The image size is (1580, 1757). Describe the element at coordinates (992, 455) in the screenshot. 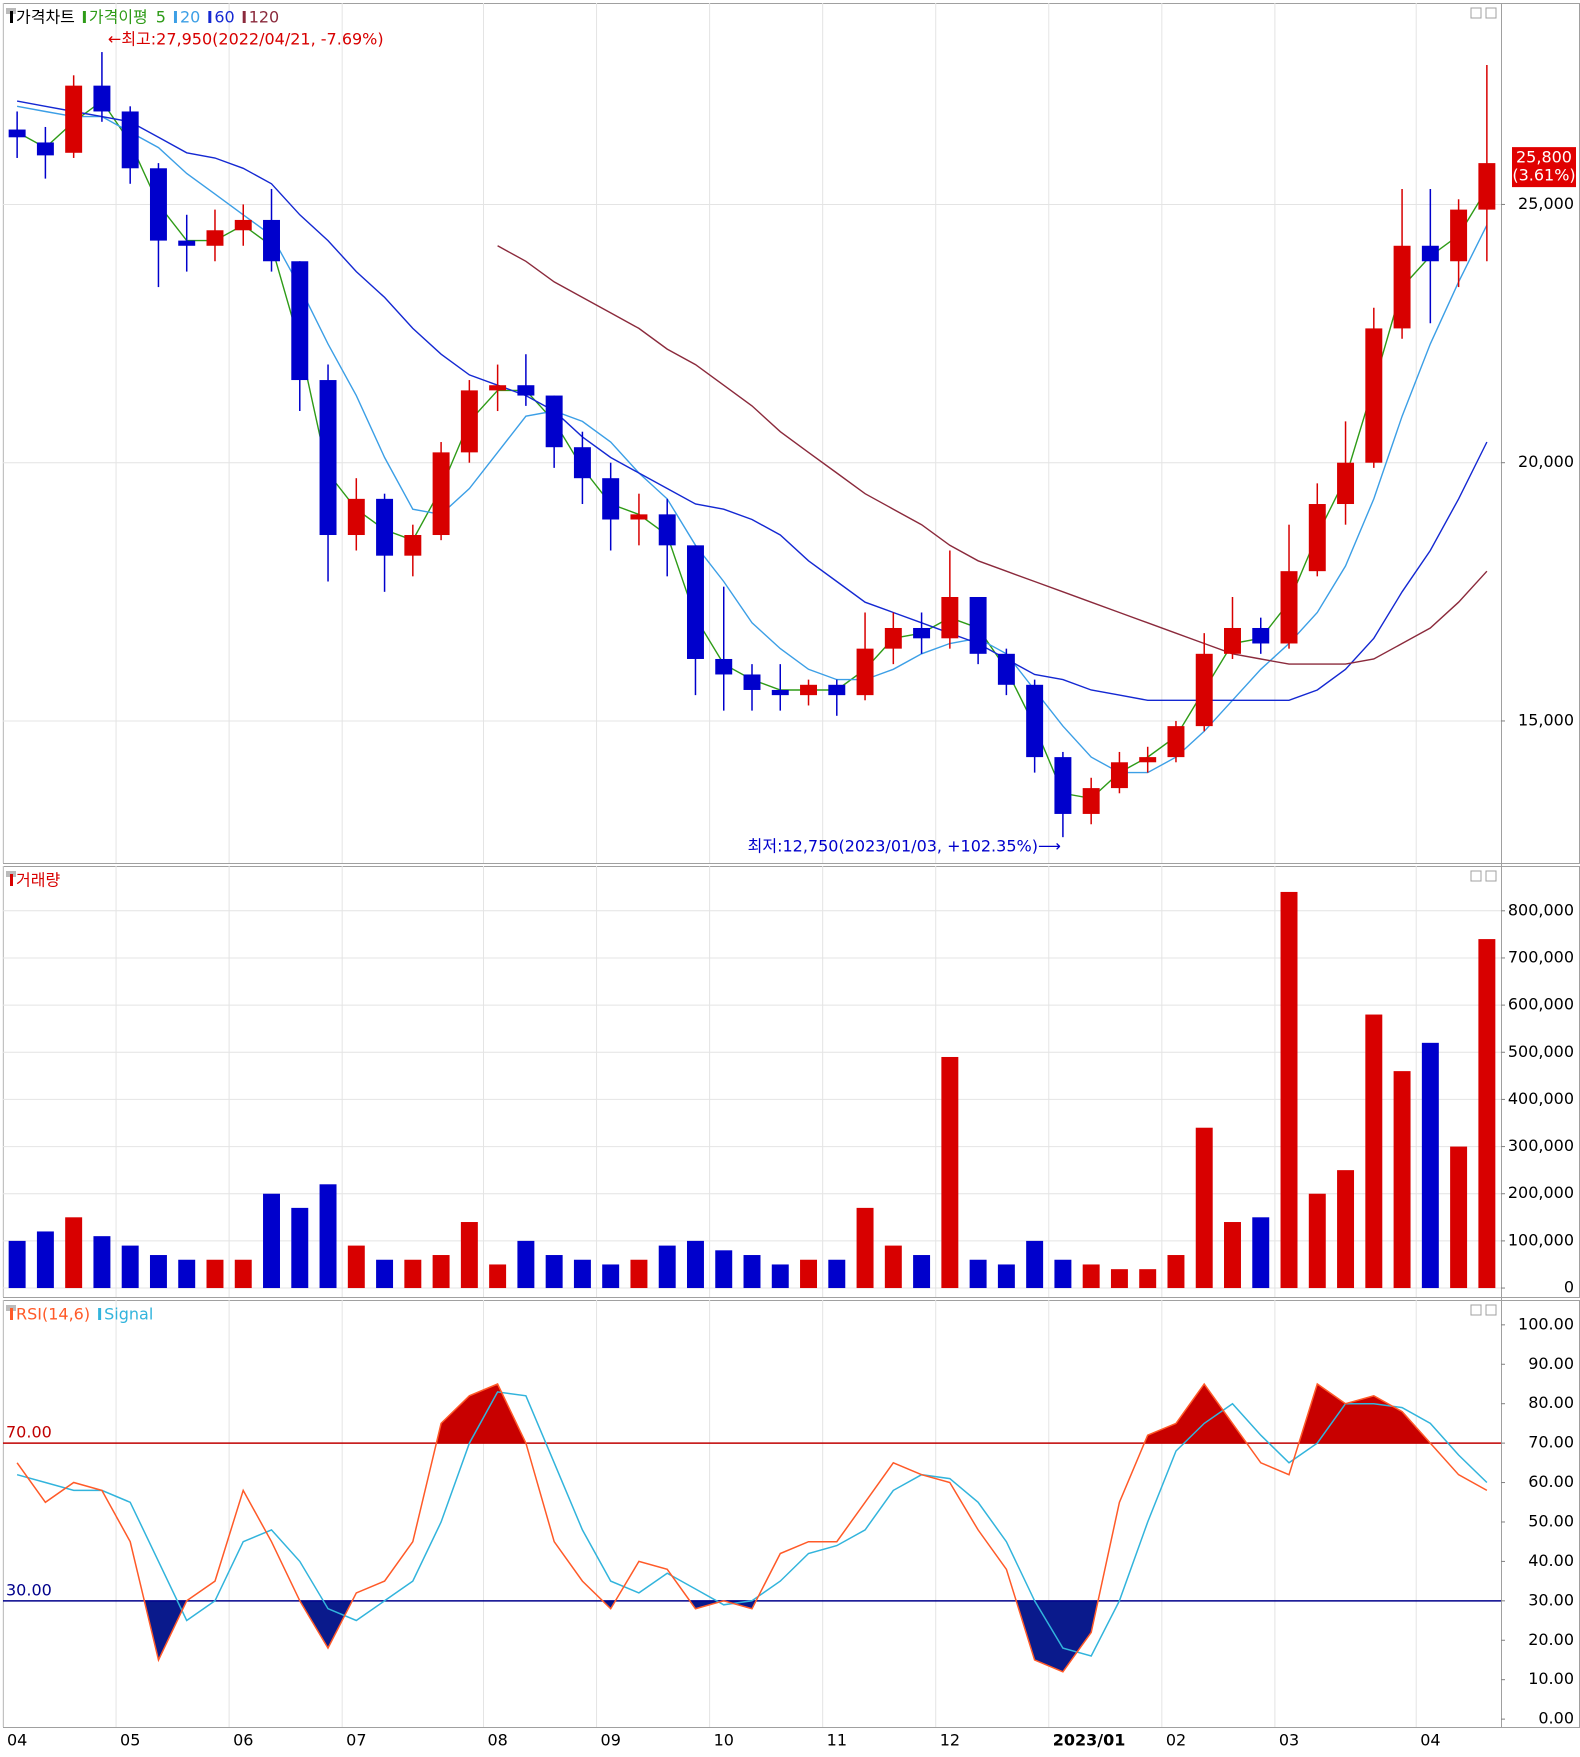

I see `moving-average-line` at that location.